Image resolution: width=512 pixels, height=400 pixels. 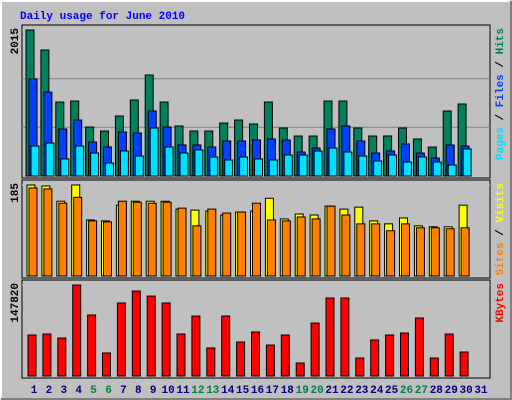 What do you see at coordinates (243, 391) in the screenshot?
I see `x-tick-label: 15` at bounding box center [243, 391].